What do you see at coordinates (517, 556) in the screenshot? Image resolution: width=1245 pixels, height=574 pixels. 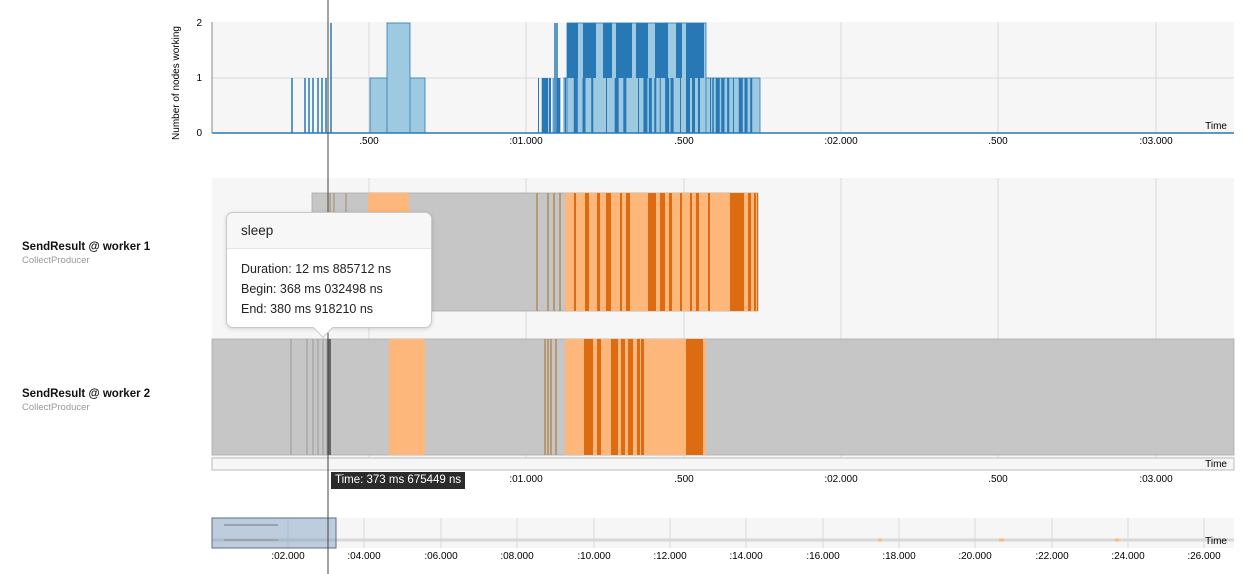 I see `overview-x-tick-label: :08.000` at bounding box center [517, 556].